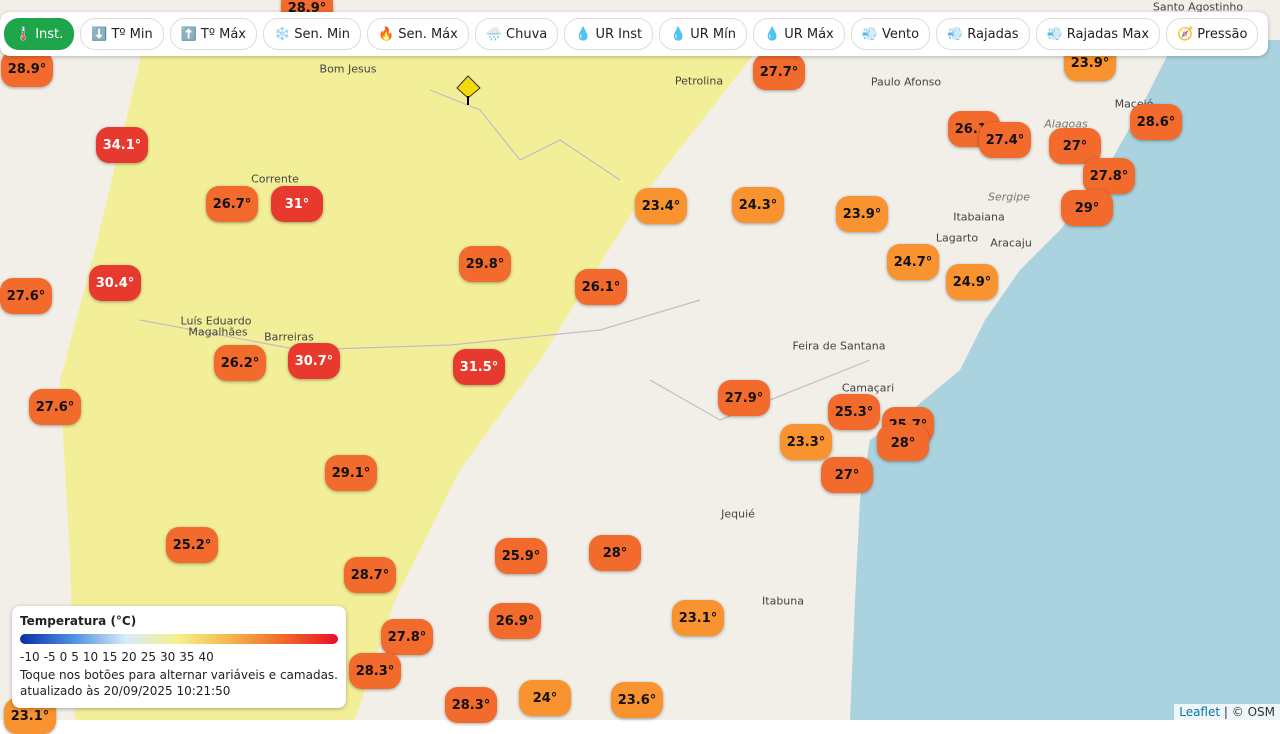 Image resolution: width=1280 pixels, height=734 pixels. Describe the element at coordinates (494, 34) in the screenshot. I see `button-icon: 🌧️` at that location.